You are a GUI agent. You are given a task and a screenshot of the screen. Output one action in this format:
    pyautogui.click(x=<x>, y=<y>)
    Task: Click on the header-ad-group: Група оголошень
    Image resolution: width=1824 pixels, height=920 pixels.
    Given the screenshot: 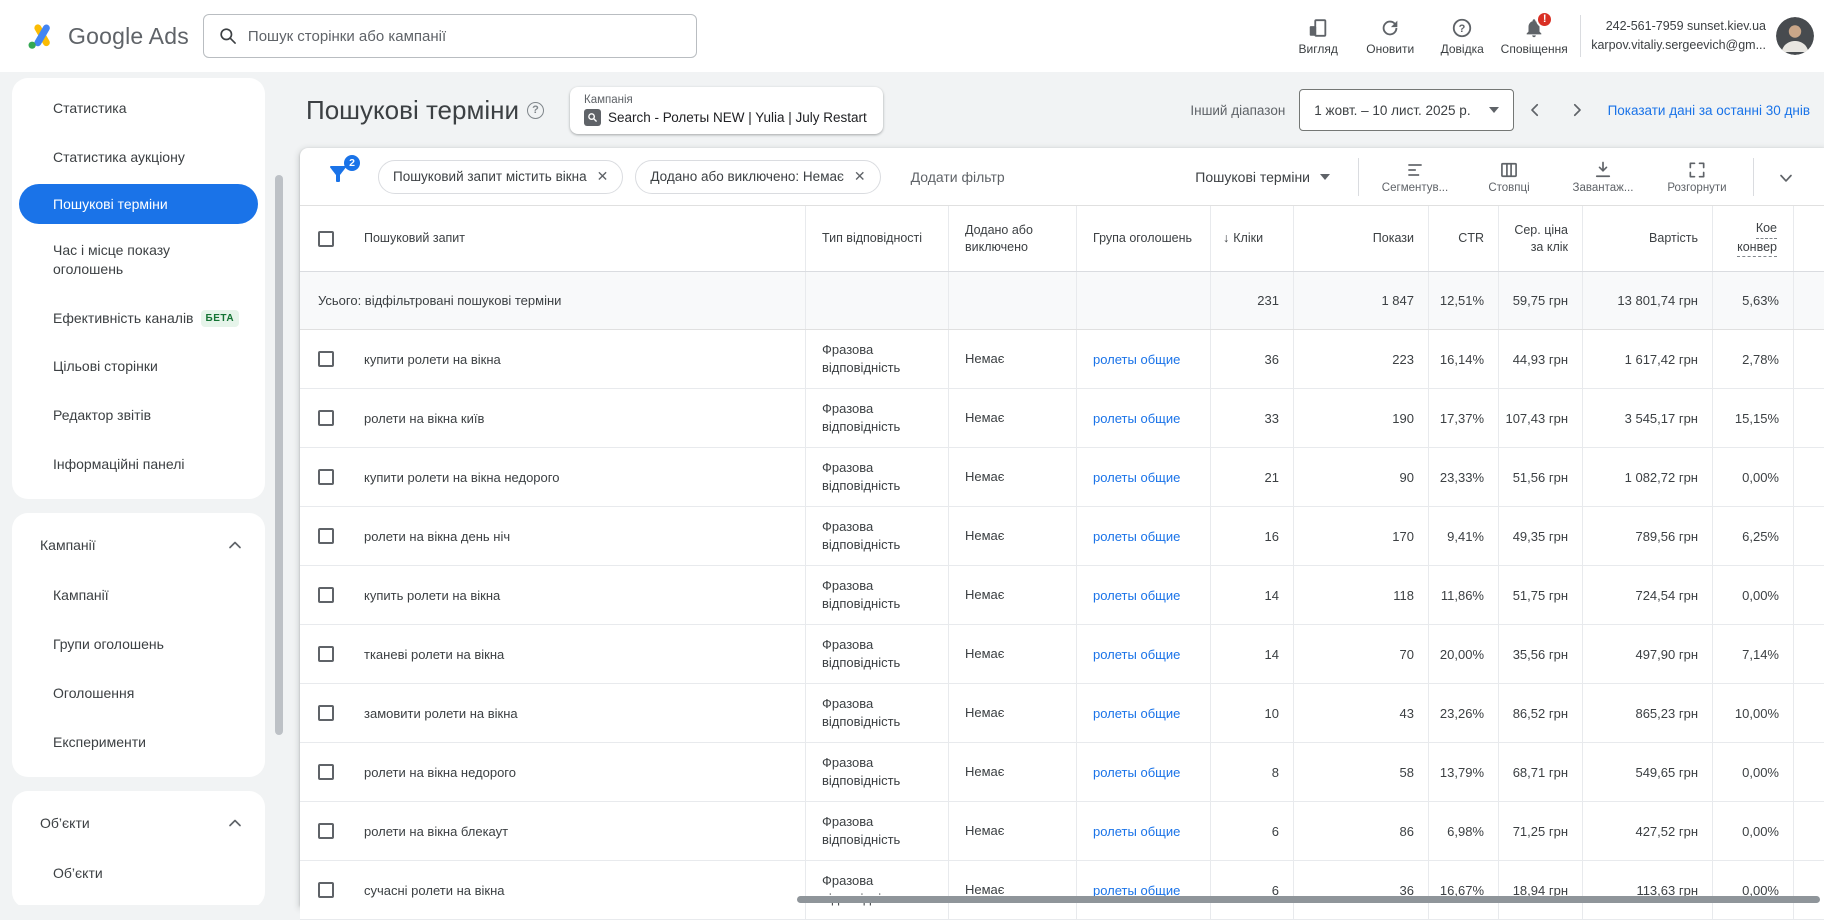 What is the action you would take?
    pyautogui.click(x=1143, y=238)
    